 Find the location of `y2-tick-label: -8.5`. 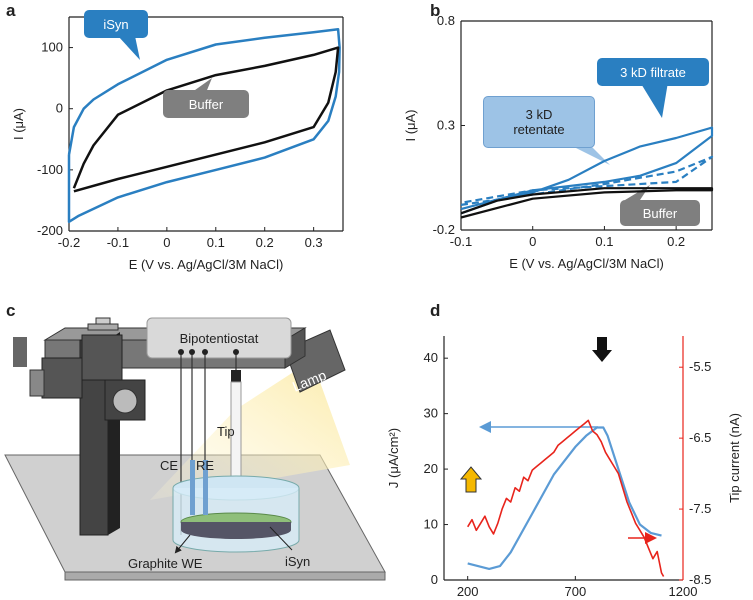

y2-tick-label: -8.5 is located at coordinates (700, 579).